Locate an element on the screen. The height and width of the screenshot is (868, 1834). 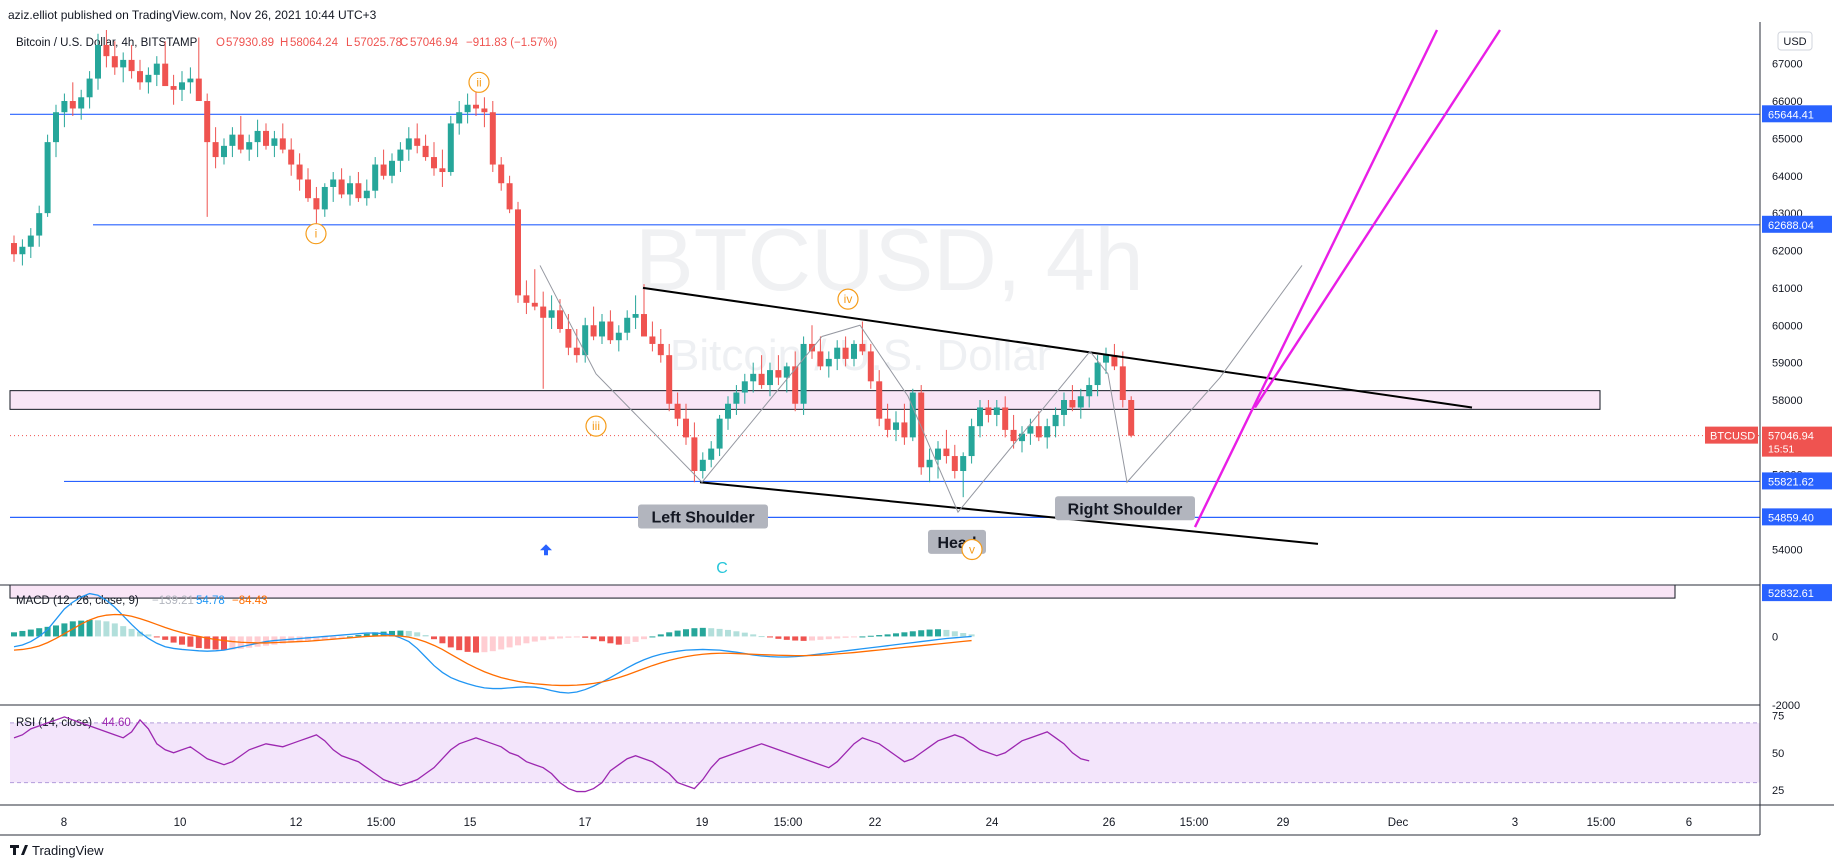
projected-path is located at coordinates (921, 389).